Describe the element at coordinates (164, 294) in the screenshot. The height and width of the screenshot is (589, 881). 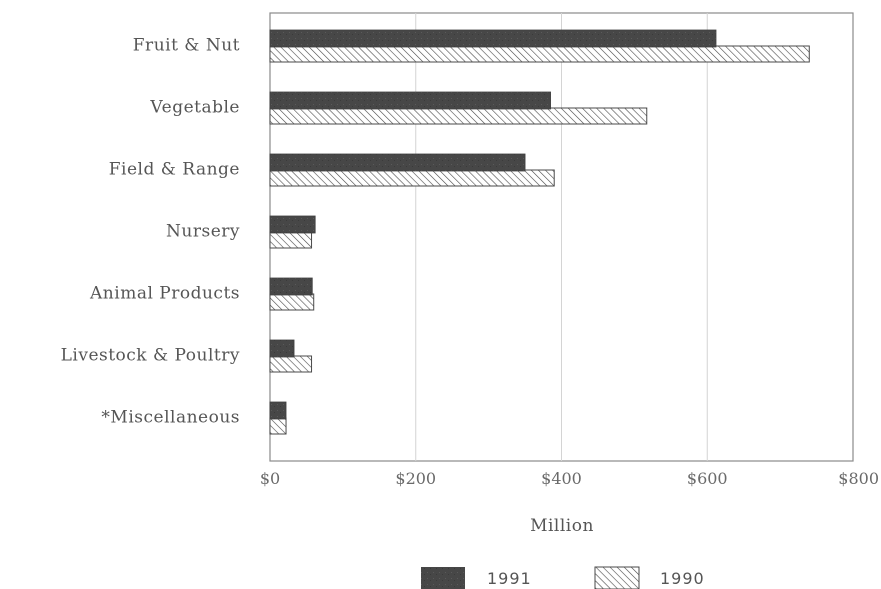
I see `category-label: Animal Products` at that location.